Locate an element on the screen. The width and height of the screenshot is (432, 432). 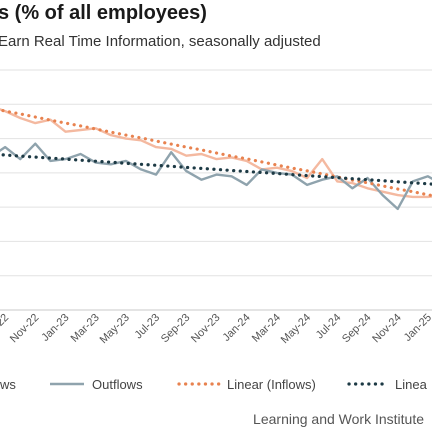
legend-label: Linea is located at coordinates (411, 384).